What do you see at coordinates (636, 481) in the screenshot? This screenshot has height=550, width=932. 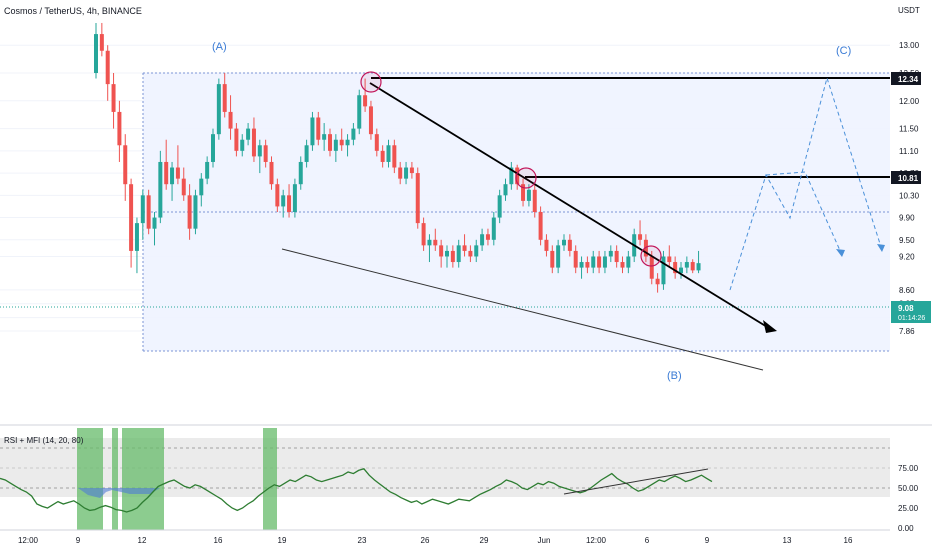 I see `rsi-trendline` at bounding box center [636, 481].